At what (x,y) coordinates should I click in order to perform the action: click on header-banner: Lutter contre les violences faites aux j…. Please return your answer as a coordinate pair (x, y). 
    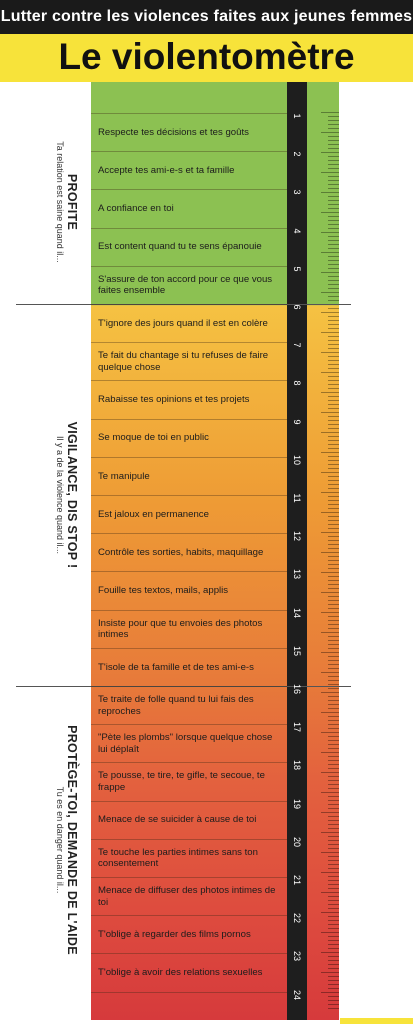
    Looking at the image, I should click on (206, 41).